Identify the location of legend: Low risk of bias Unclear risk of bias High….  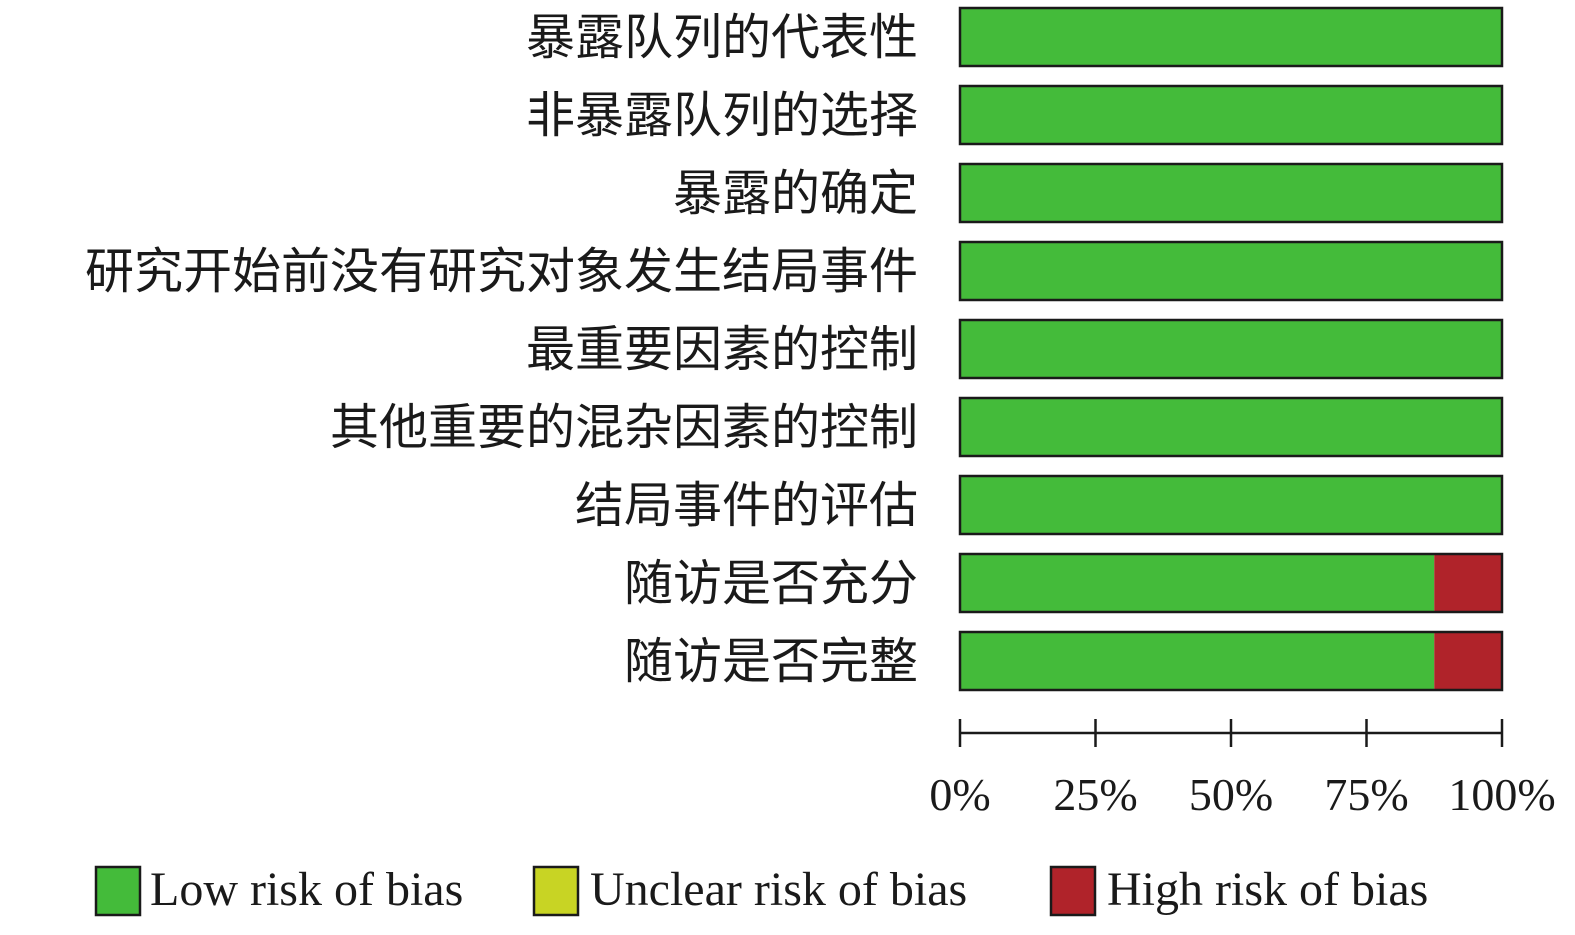
(761, 890).